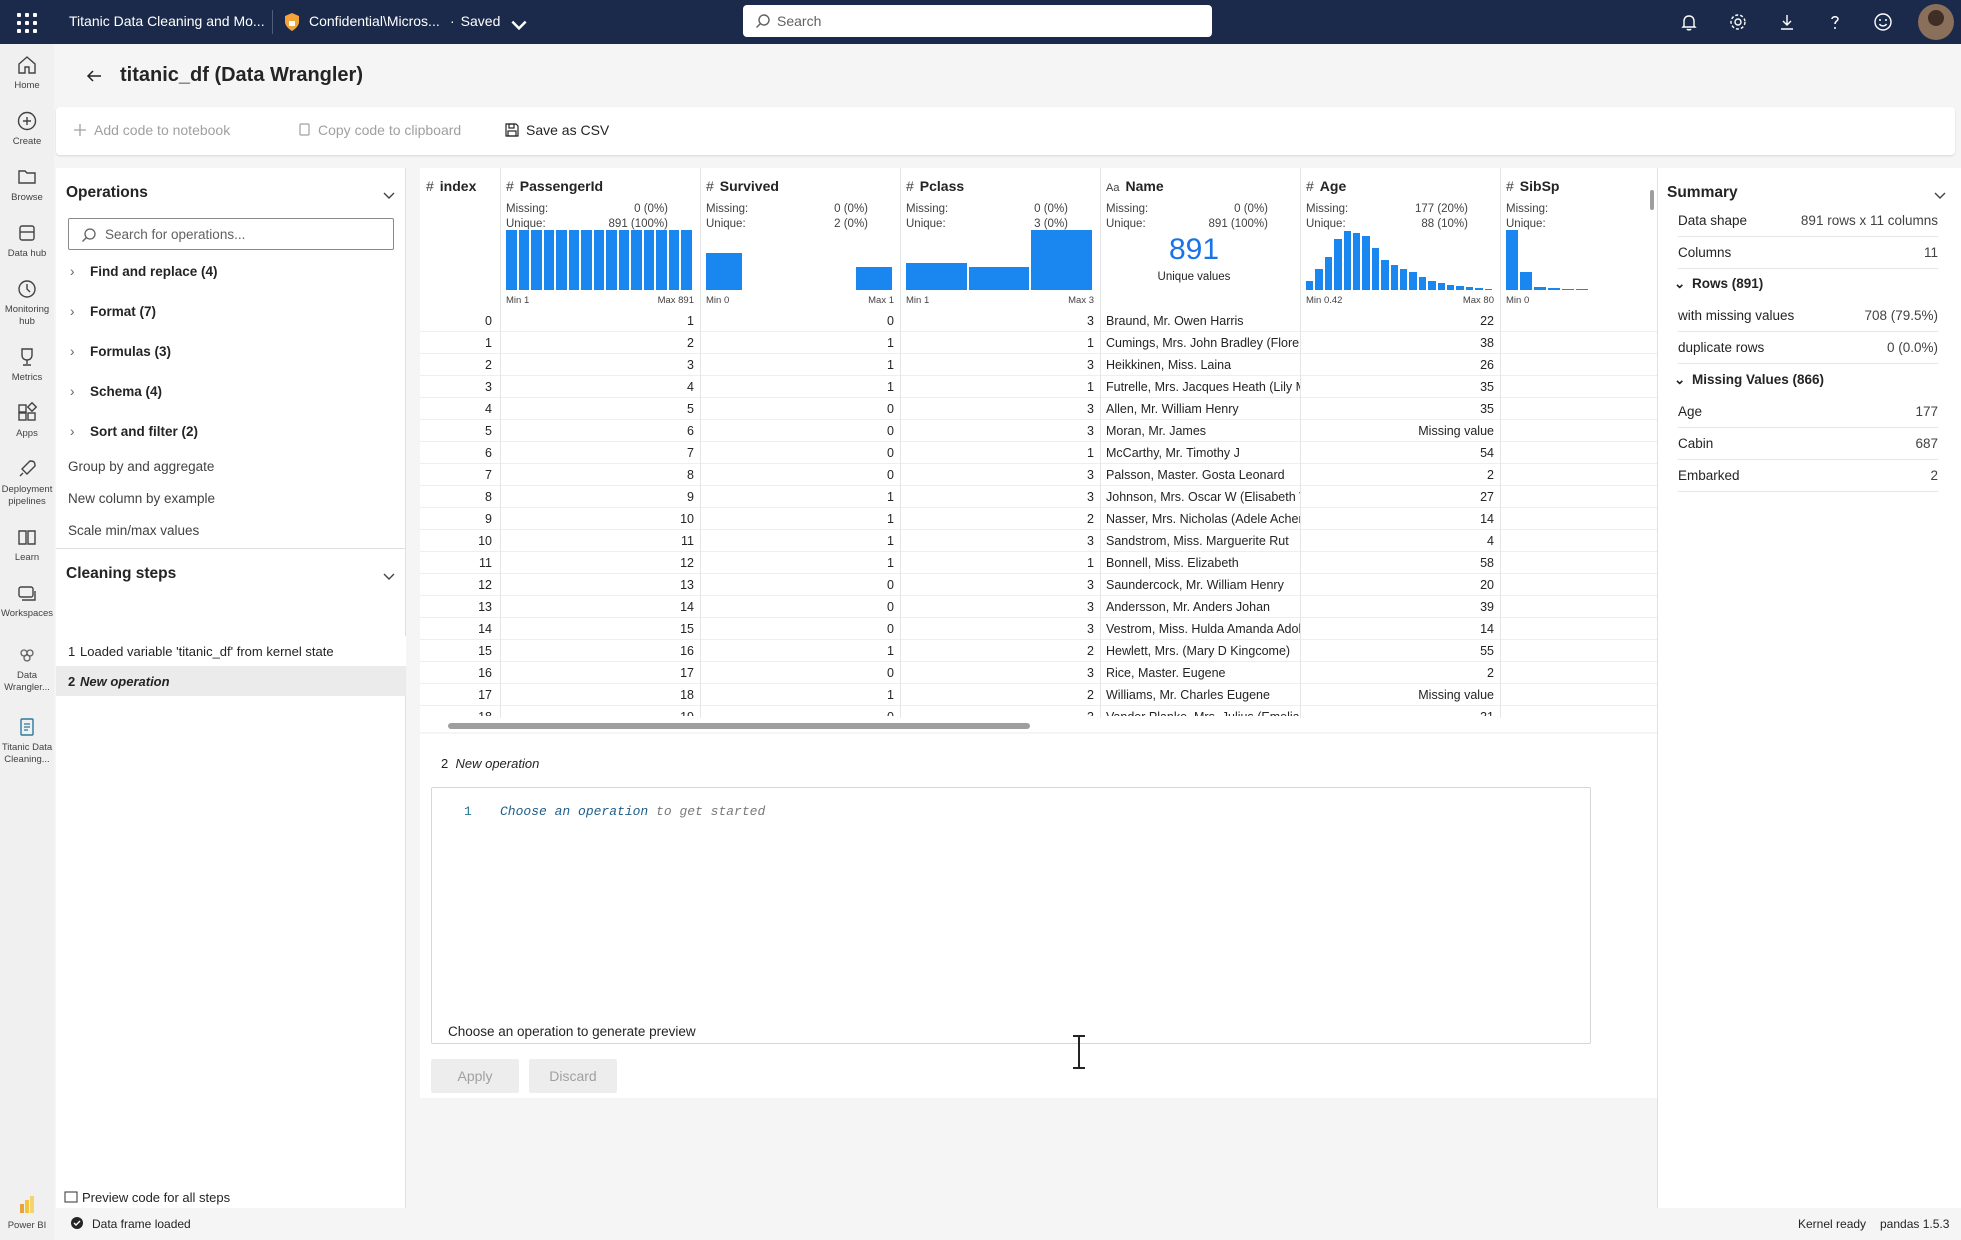 This screenshot has height=1240, width=1961. Describe the element at coordinates (1173, 453) in the screenshot. I see `table-cell: McCarthy, Mr. Timothy J` at that location.